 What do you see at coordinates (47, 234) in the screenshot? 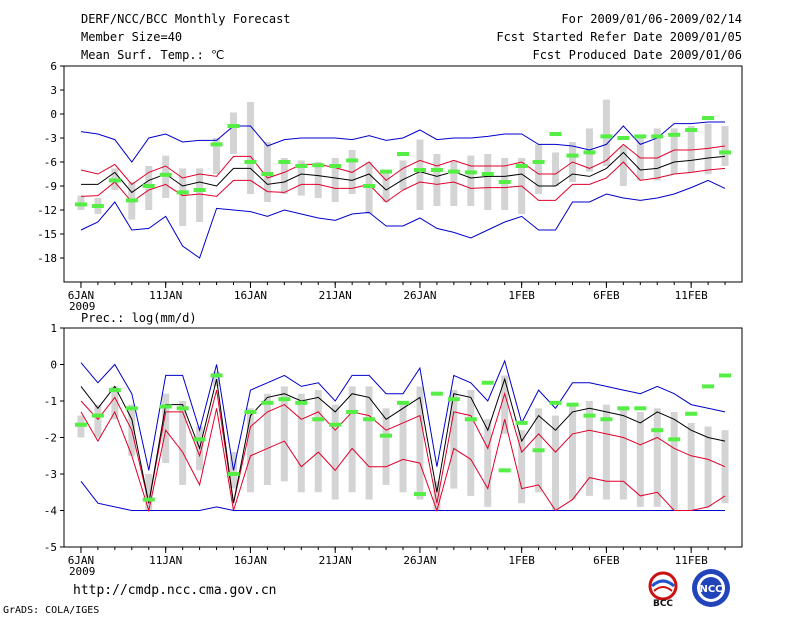
I see `temp-y-tick-label: -15` at bounding box center [47, 234].